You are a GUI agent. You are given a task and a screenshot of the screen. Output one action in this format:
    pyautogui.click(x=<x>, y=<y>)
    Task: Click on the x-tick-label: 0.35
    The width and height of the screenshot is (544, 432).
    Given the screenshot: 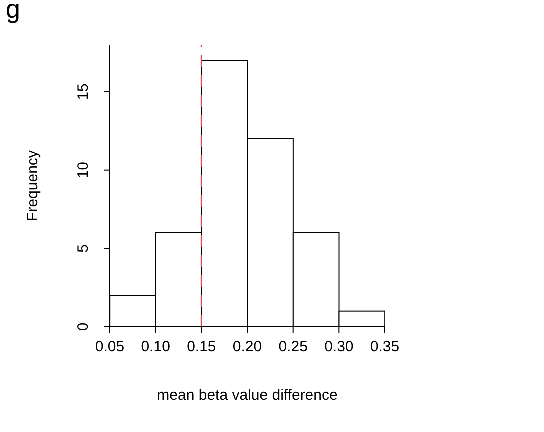 What is the action you would take?
    pyautogui.click(x=385, y=347)
    